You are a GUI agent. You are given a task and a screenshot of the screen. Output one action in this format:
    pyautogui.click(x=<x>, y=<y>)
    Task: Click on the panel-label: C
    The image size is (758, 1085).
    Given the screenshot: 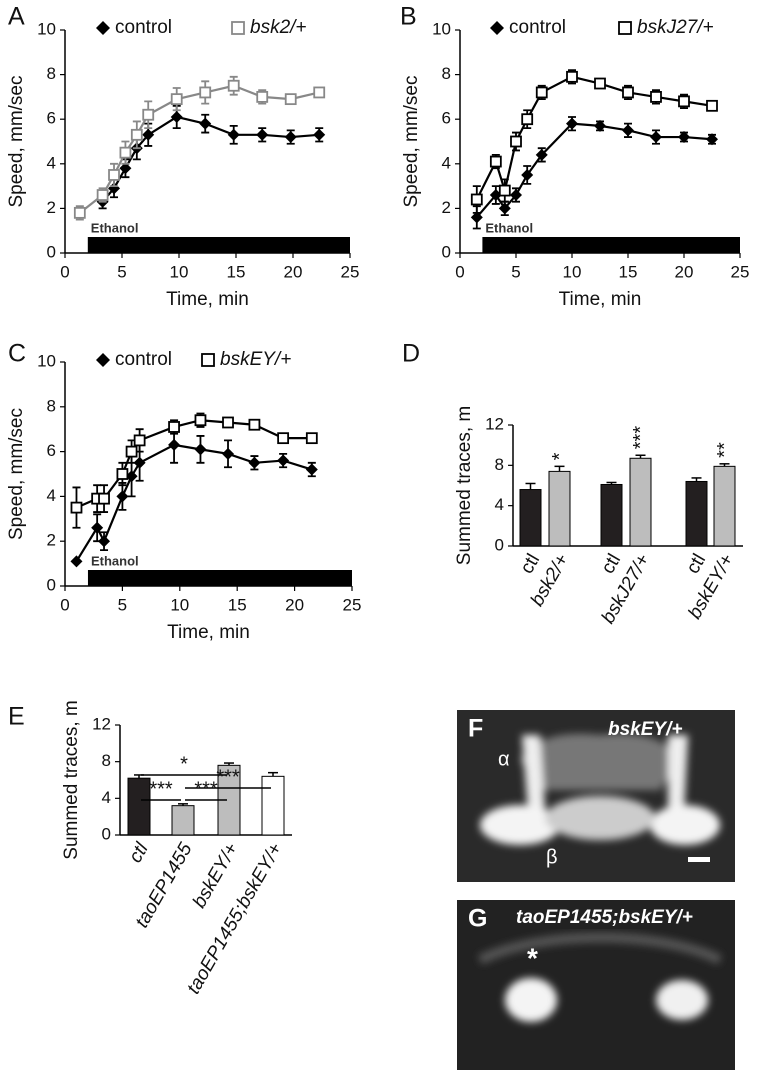 What is the action you would take?
    pyautogui.click(x=17, y=354)
    